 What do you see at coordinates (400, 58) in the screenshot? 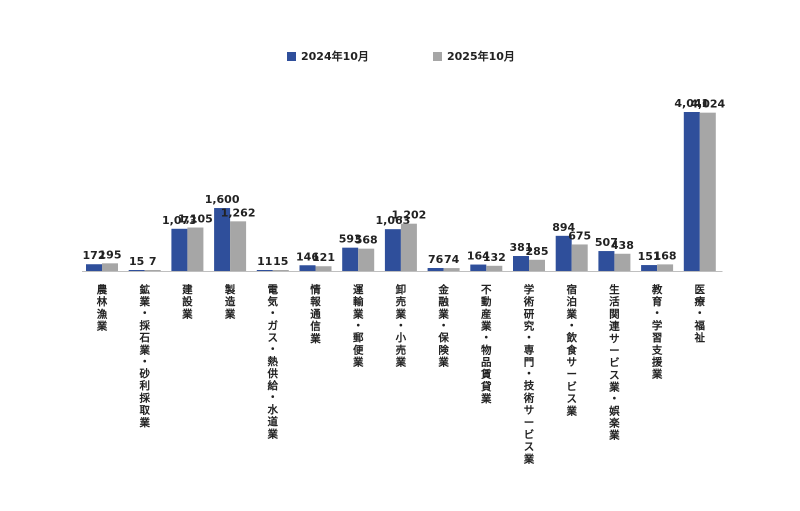
I see `legend: 2024年10月 2025年10月` at bounding box center [400, 58].